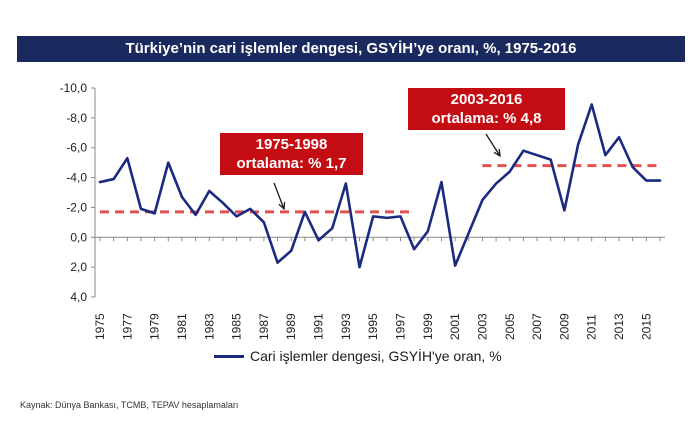 This screenshot has width=700, height=425. What do you see at coordinates (78, 297) in the screenshot?
I see `y-tick-label: 4,0` at bounding box center [78, 297].